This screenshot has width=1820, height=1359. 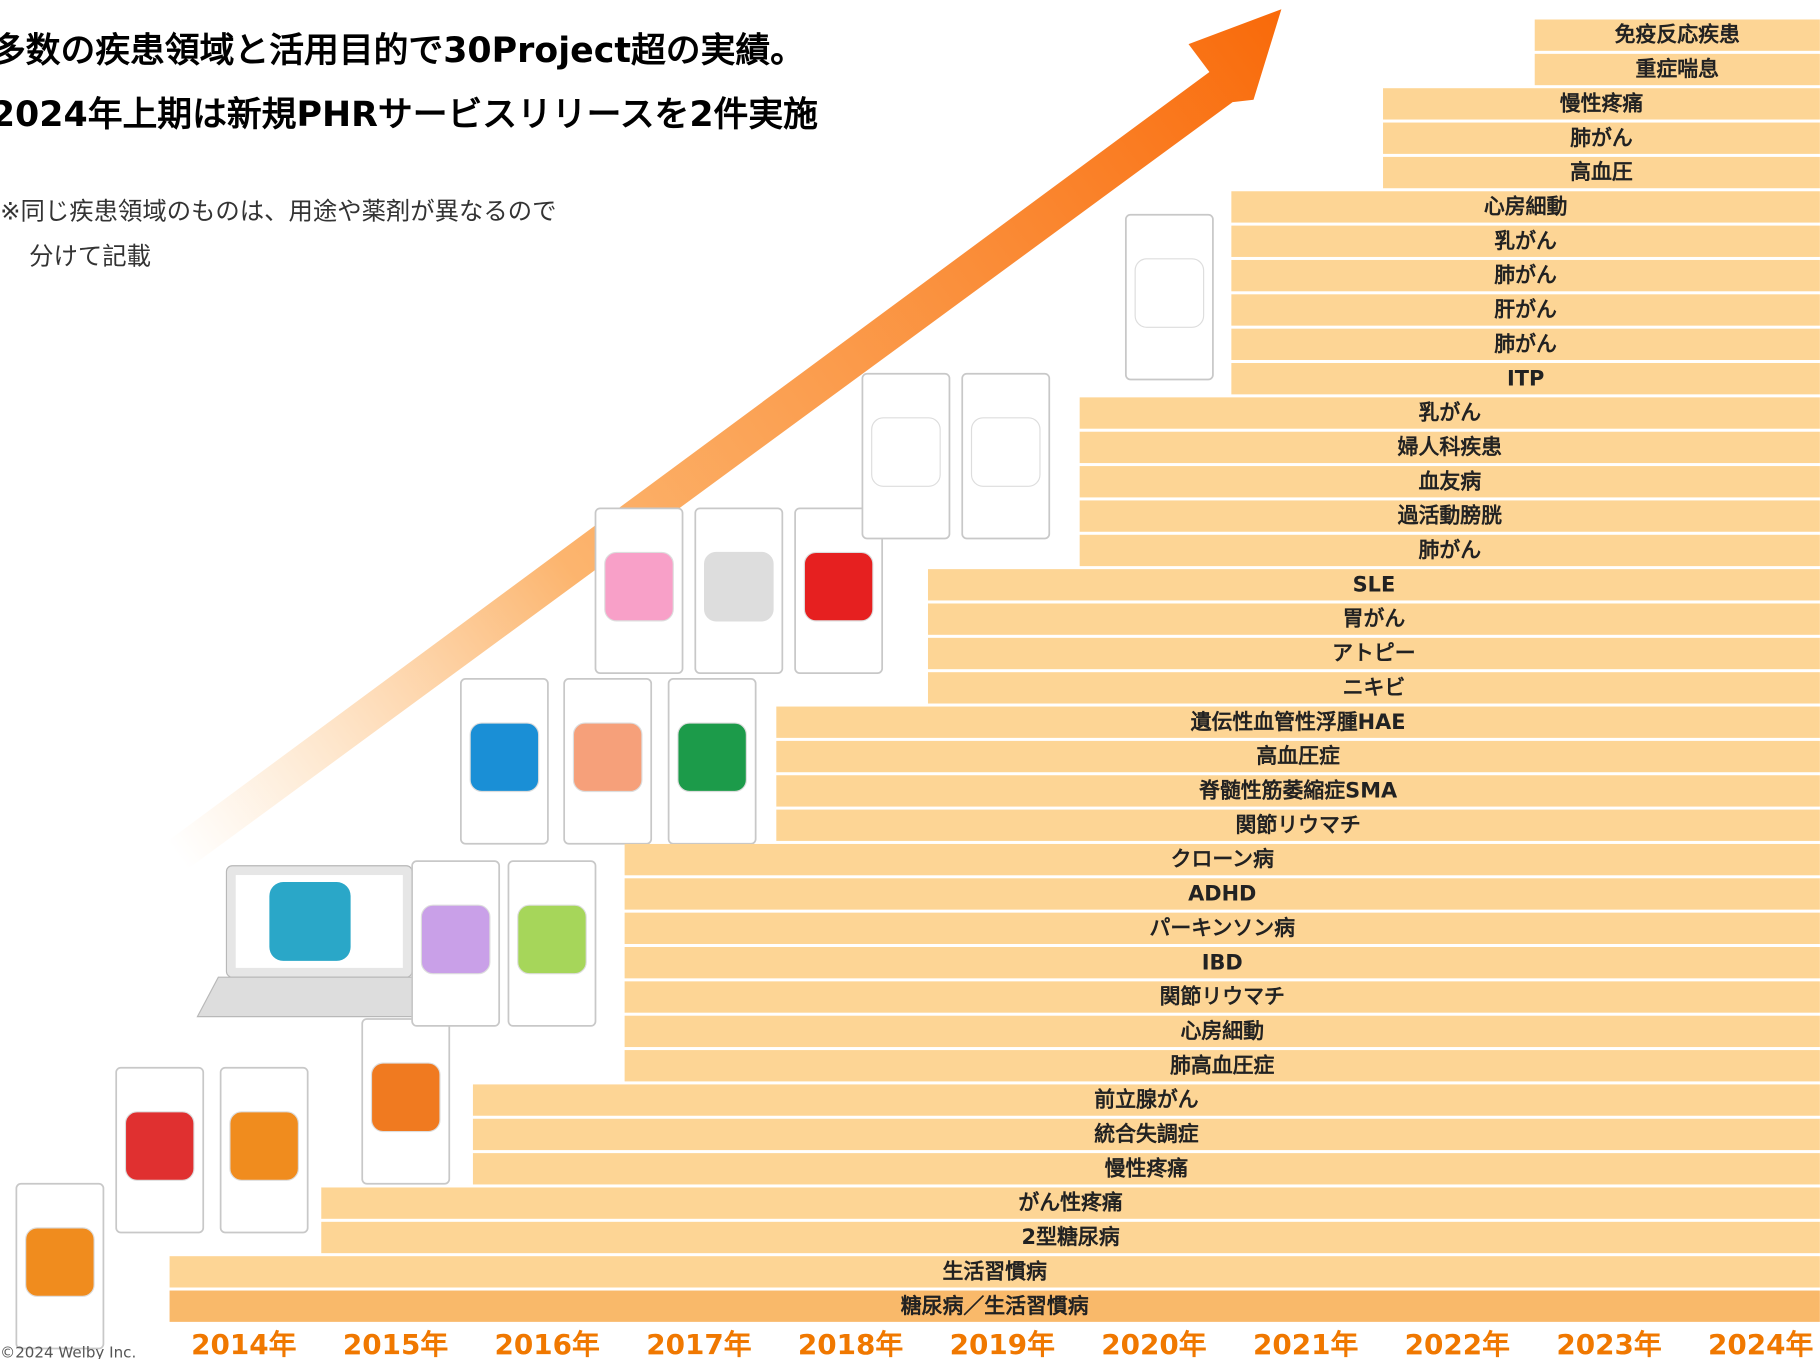 I want to click on project-label: 高血圧, so click(x=1601, y=172).